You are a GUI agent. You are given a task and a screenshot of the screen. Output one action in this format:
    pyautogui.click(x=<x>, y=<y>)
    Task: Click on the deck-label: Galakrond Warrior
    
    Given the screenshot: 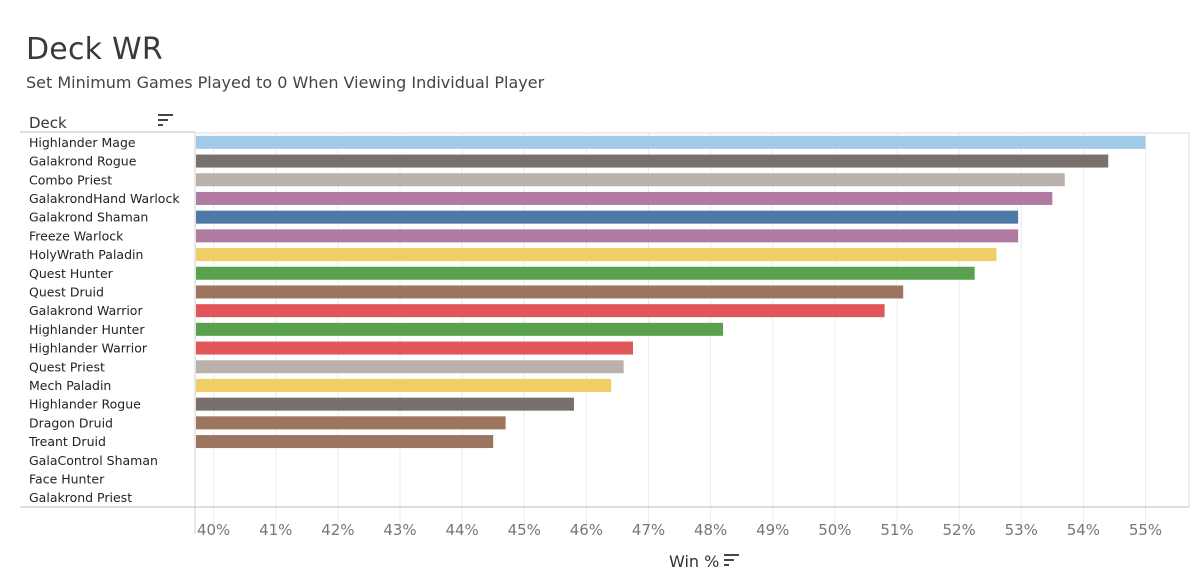 What is the action you would take?
    pyautogui.click(x=86, y=310)
    